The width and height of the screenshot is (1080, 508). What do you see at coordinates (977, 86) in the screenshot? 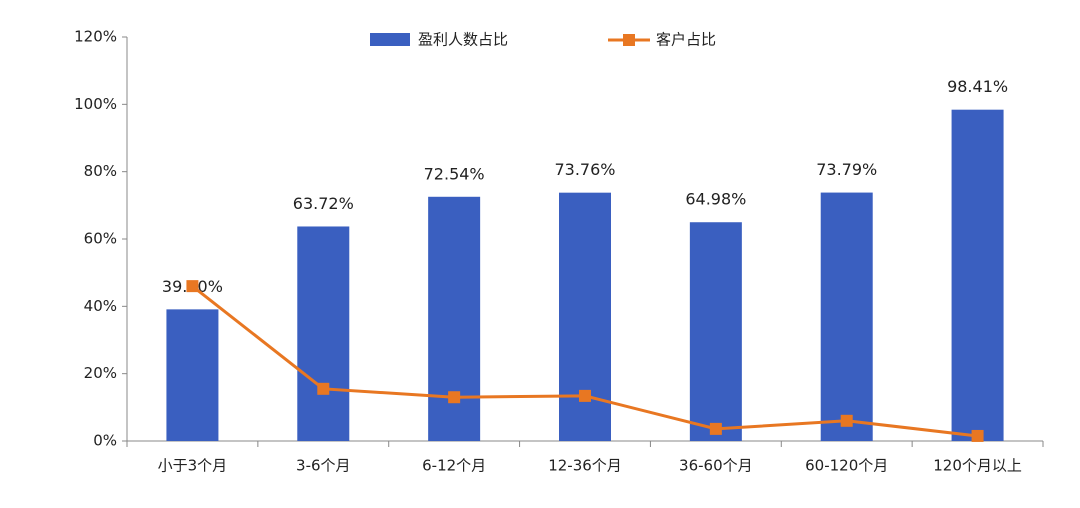
I see `value-label: 98.41%` at bounding box center [977, 86].